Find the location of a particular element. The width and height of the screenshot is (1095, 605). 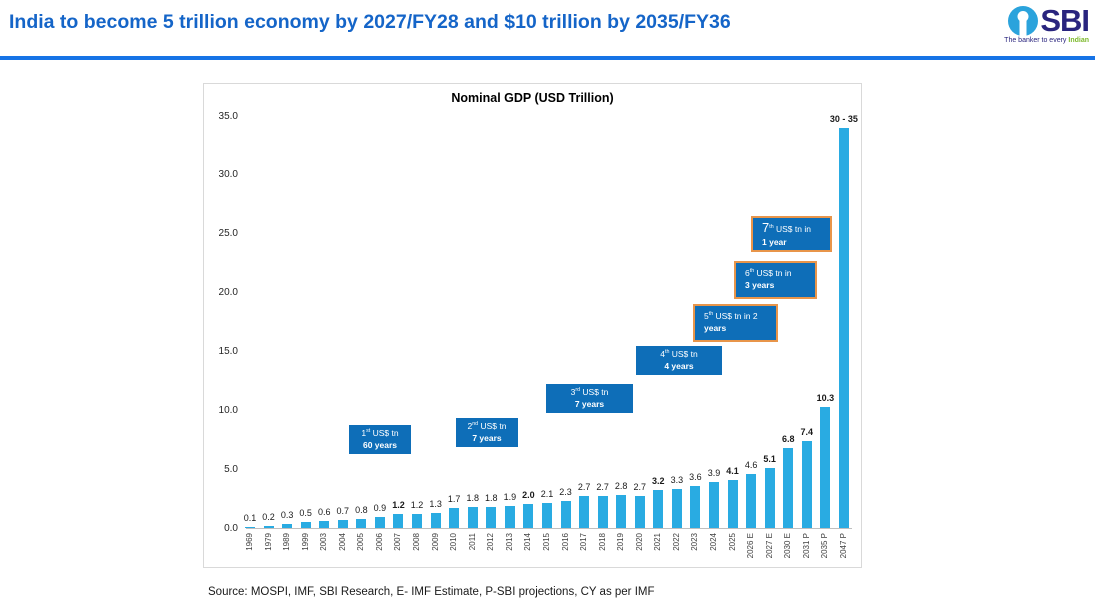

x-axis-line is located at coordinates (549, 528).